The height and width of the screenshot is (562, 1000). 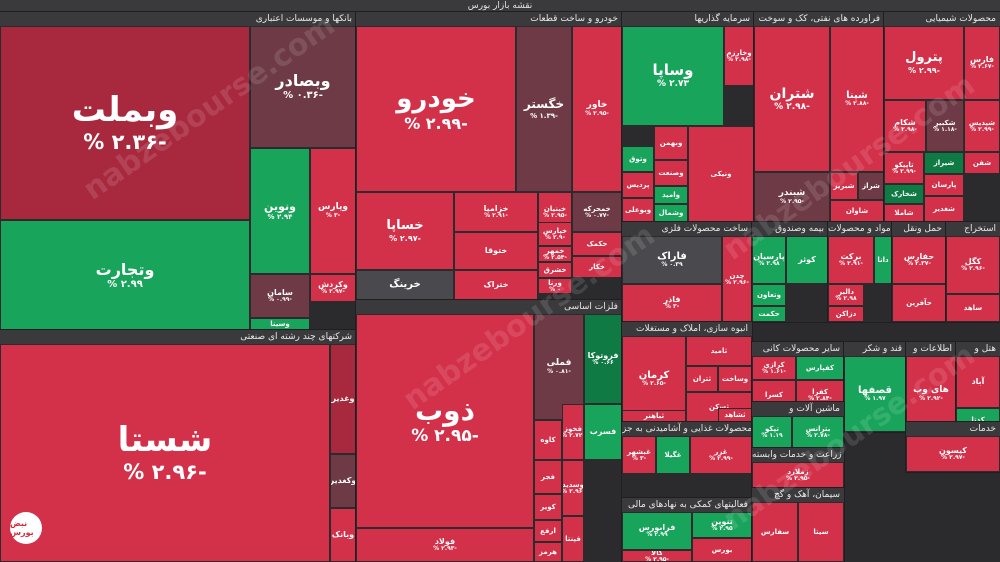 What do you see at coordinates (924, 63) in the screenshot?
I see `stock-tile: پترول% ۲.۹۹-` at bounding box center [924, 63].